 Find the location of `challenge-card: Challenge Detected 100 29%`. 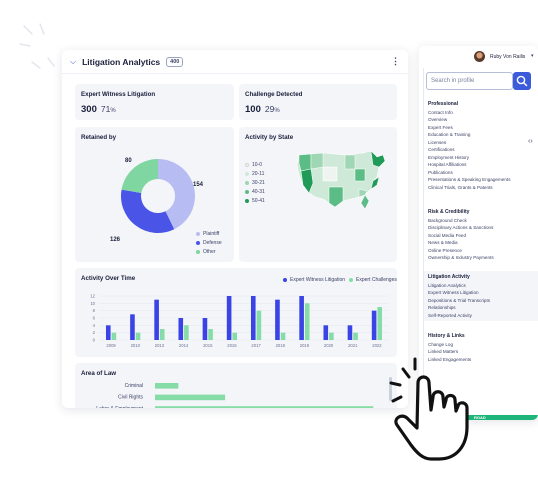

challenge-card: Challenge Detected 100 29% is located at coordinates (318, 102).